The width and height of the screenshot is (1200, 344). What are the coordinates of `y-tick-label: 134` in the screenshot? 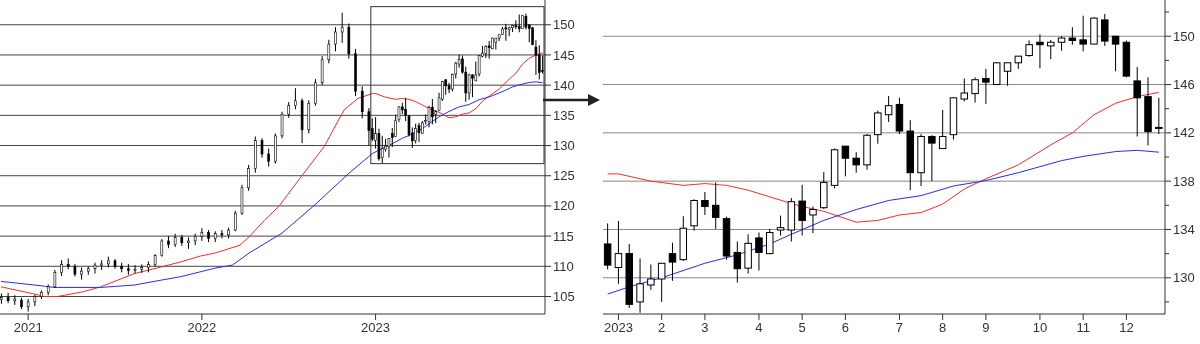 It's located at (1184, 230).